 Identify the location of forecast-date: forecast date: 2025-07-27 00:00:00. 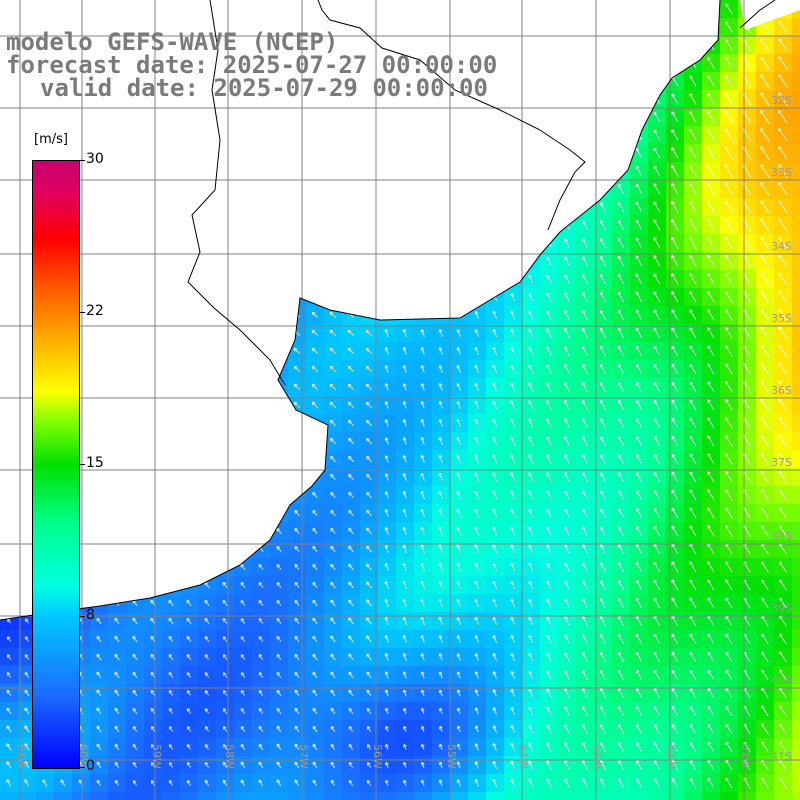
(252, 65).